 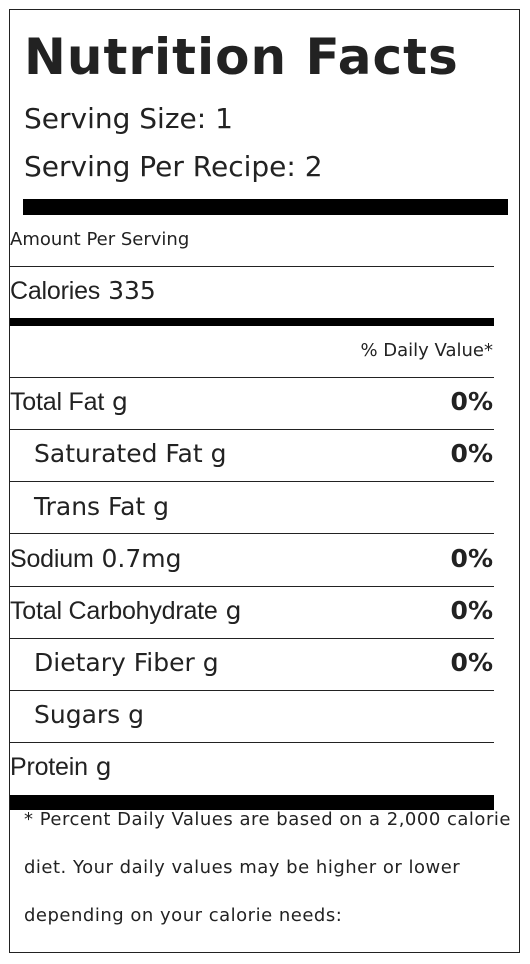 I want to click on dietary-fiber-amount: g, so click(x=210, y=662).